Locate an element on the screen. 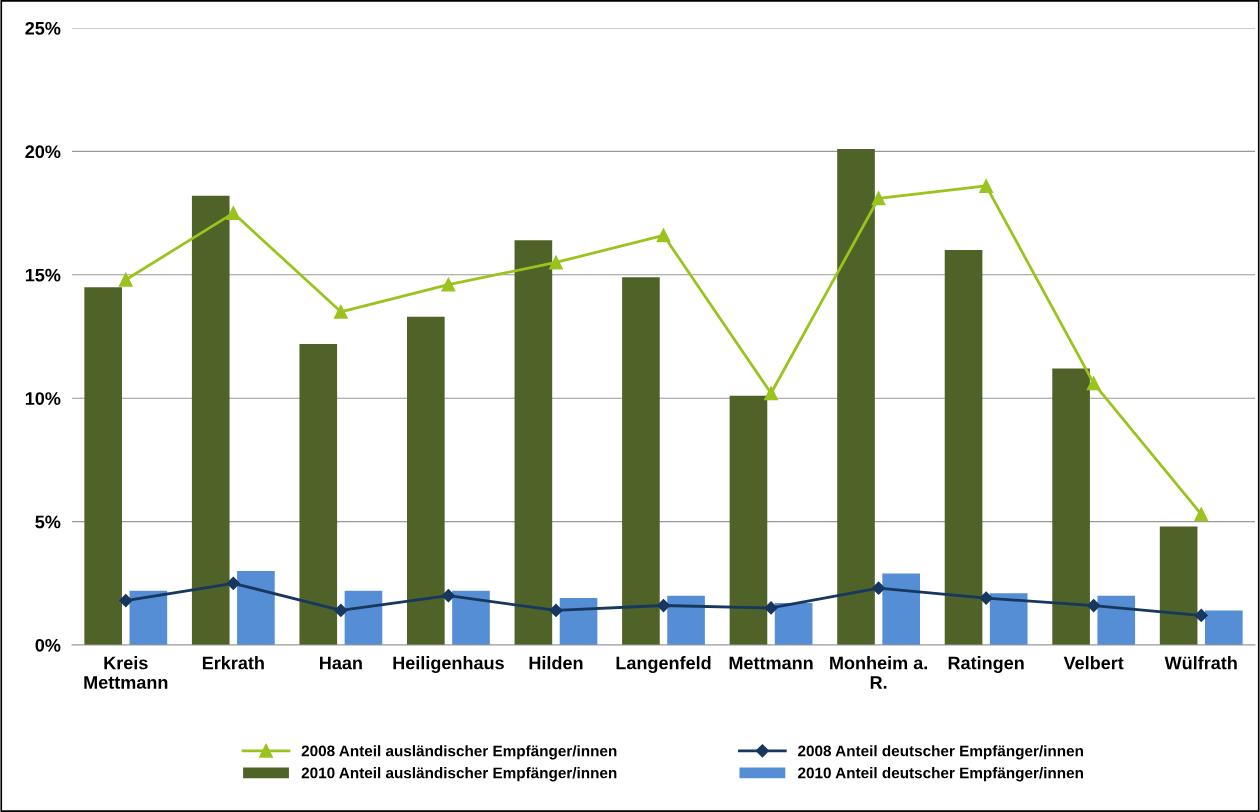 The height and width of the screenshot is (812, 1260). y-tick-label: 5% is located at coordinates (48, 522).